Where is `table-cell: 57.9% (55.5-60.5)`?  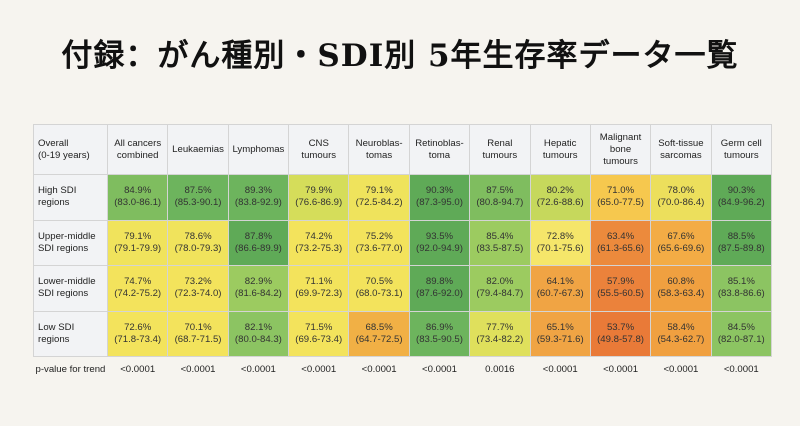
table-cell: 57.9% (55.5-60.5) is located at coordinates (620, 288).